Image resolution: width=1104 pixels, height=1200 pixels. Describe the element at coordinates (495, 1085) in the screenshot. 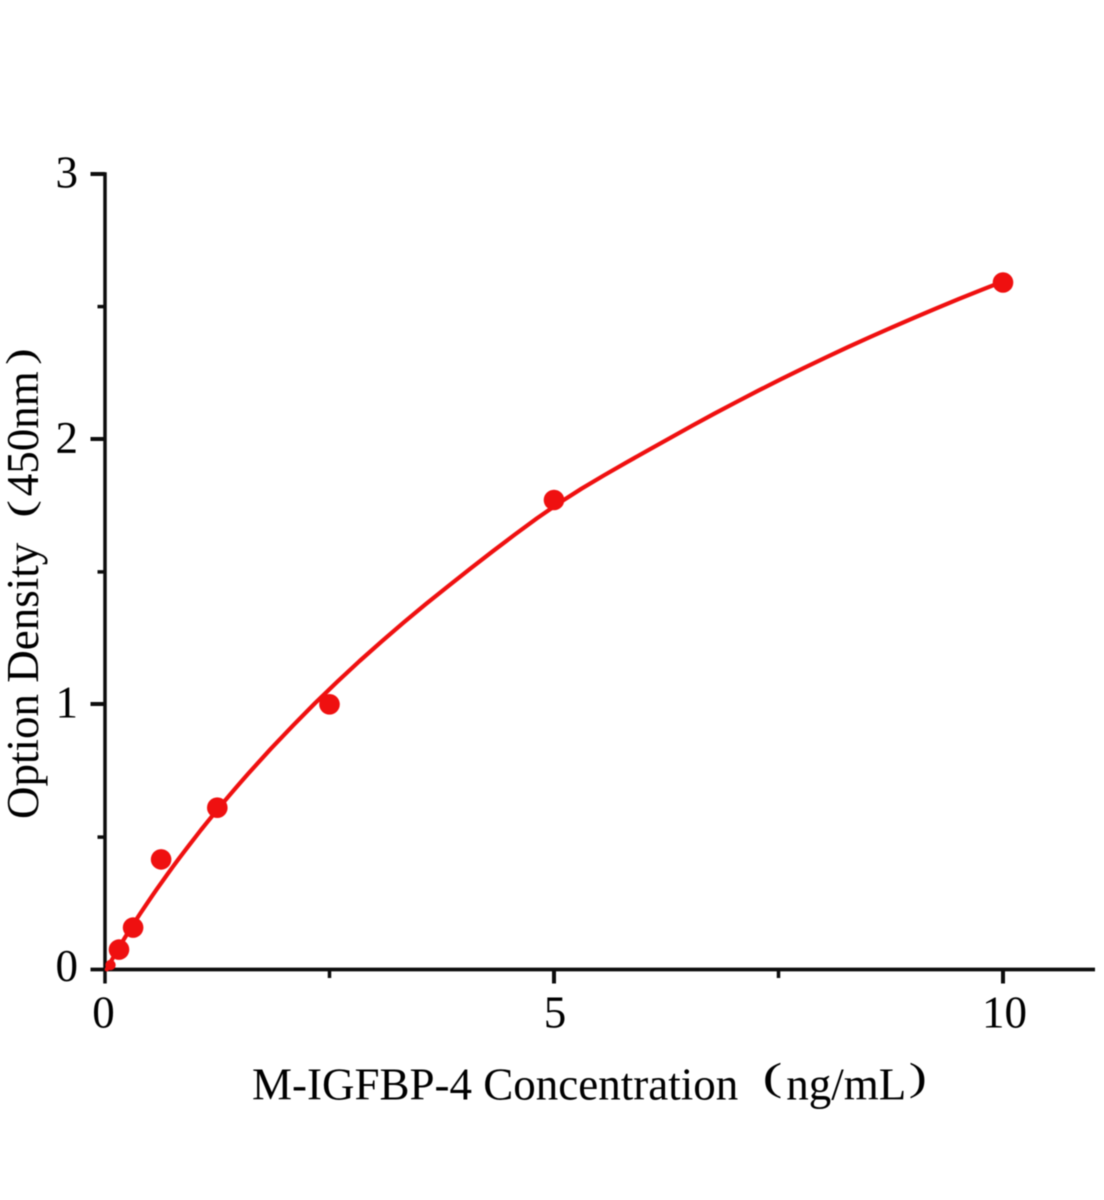

I see `svg-text: M-IGFBP-4 Concentration` at that location.